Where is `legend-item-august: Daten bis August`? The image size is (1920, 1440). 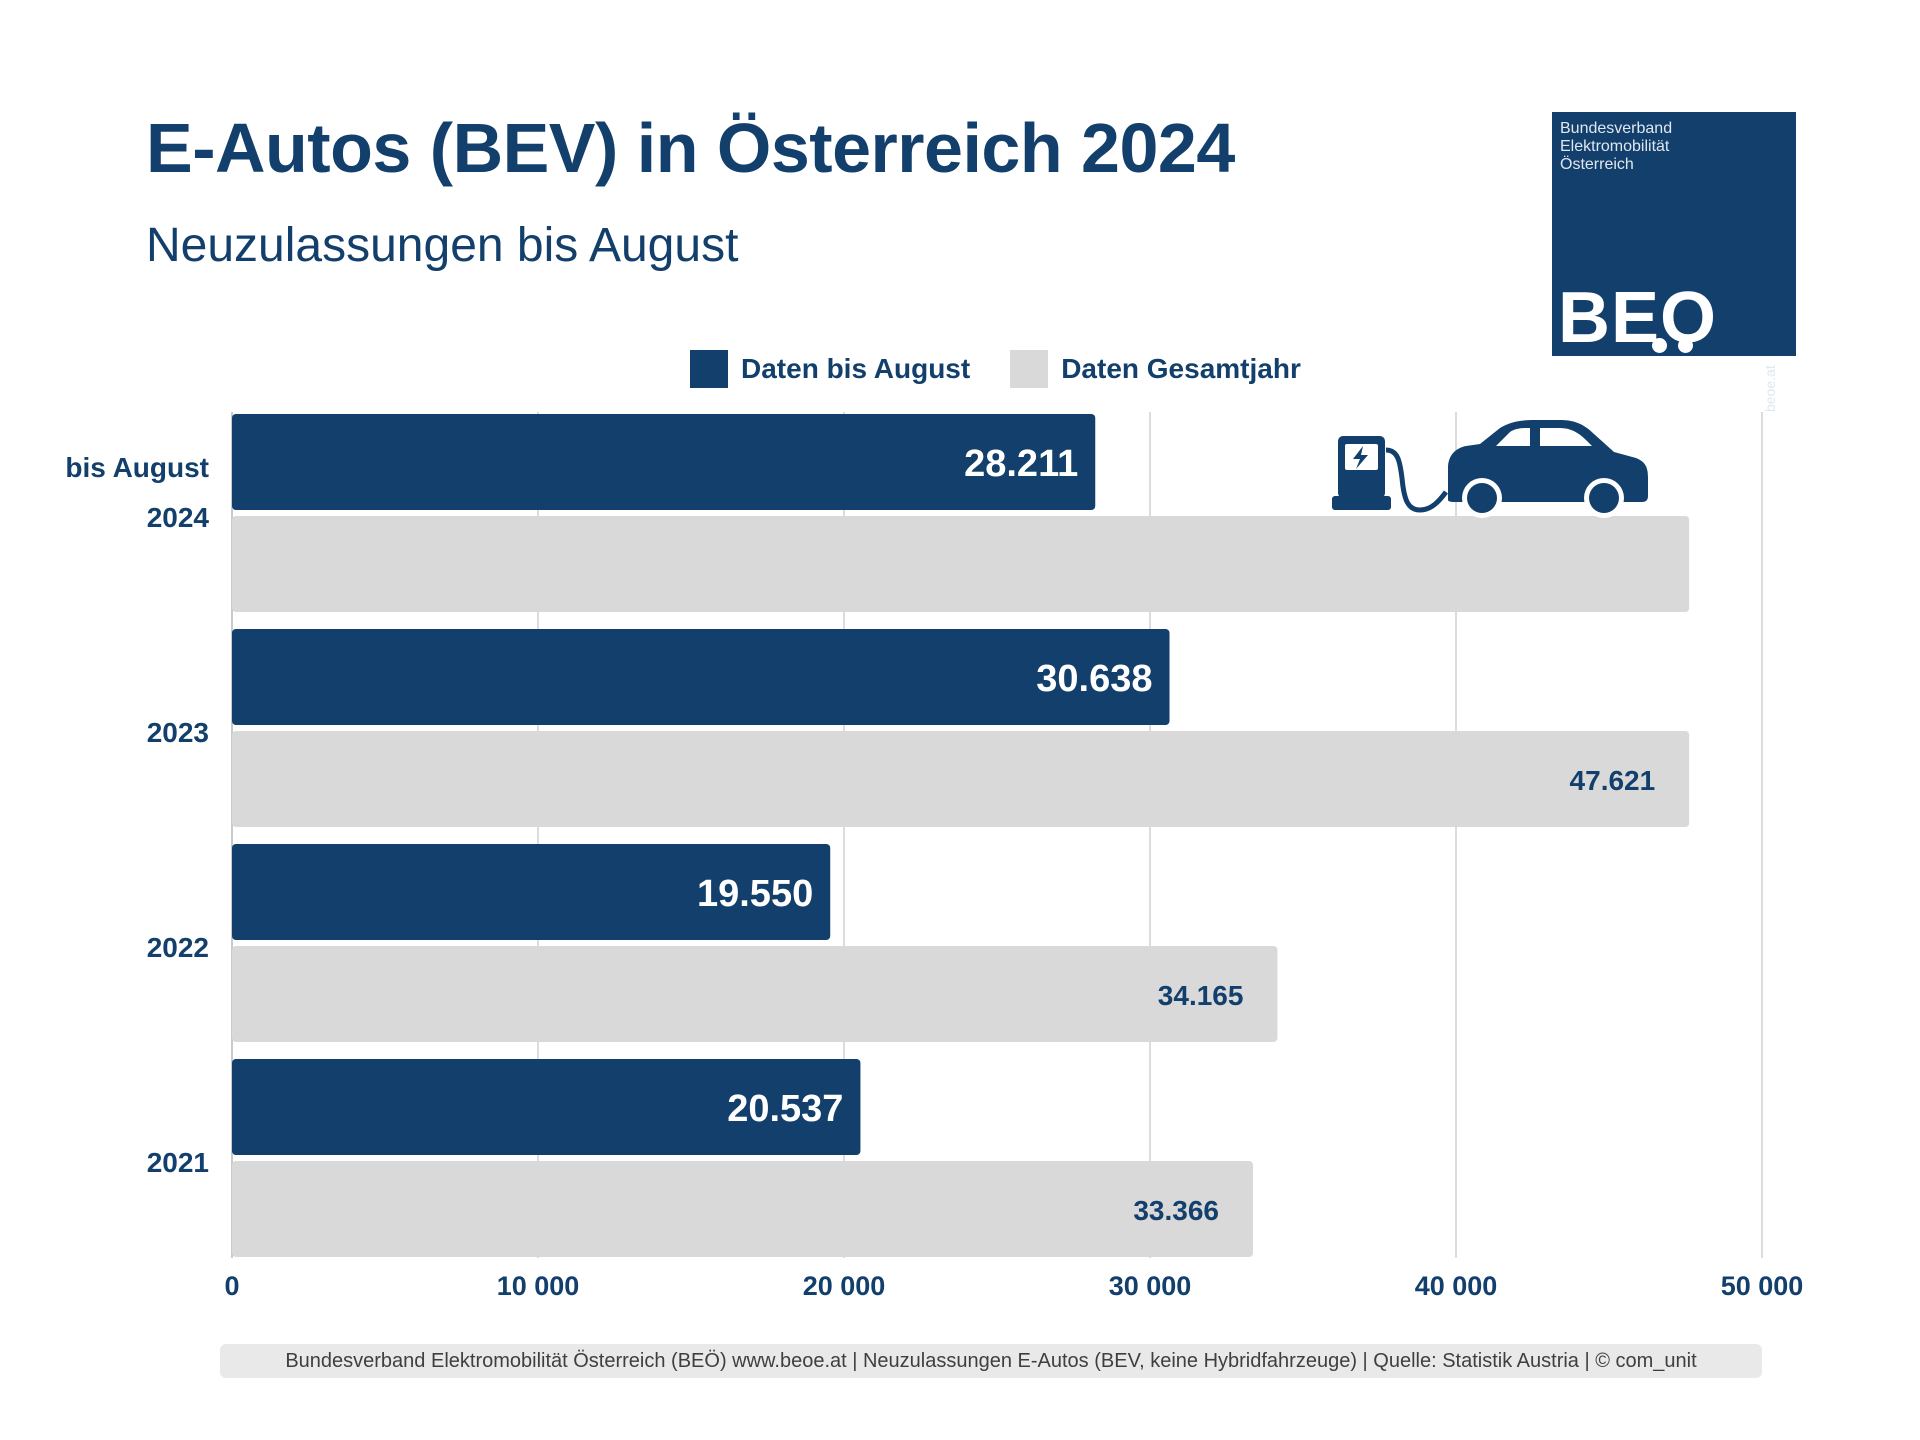 legend-item-august: Daten bis August is located at coordinates (830, 369).